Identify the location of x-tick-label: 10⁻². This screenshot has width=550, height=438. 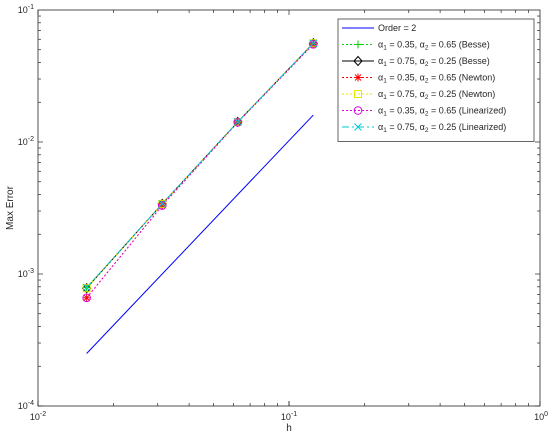
(38, 416).